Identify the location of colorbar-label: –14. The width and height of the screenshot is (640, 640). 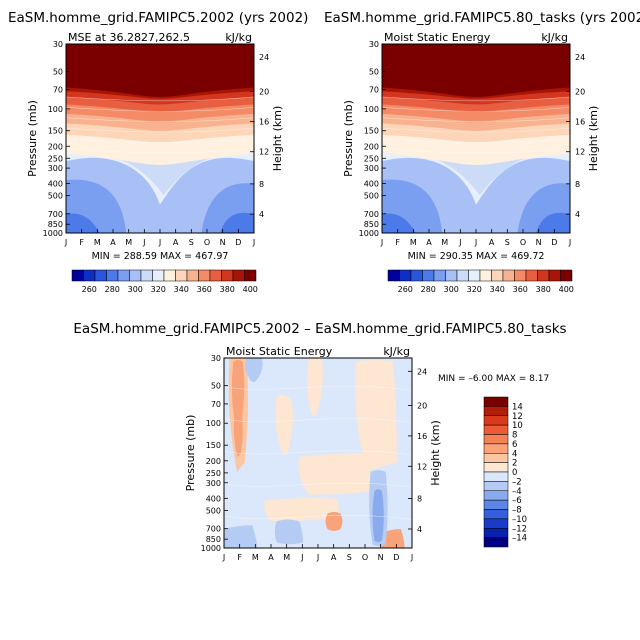
(519, 539).